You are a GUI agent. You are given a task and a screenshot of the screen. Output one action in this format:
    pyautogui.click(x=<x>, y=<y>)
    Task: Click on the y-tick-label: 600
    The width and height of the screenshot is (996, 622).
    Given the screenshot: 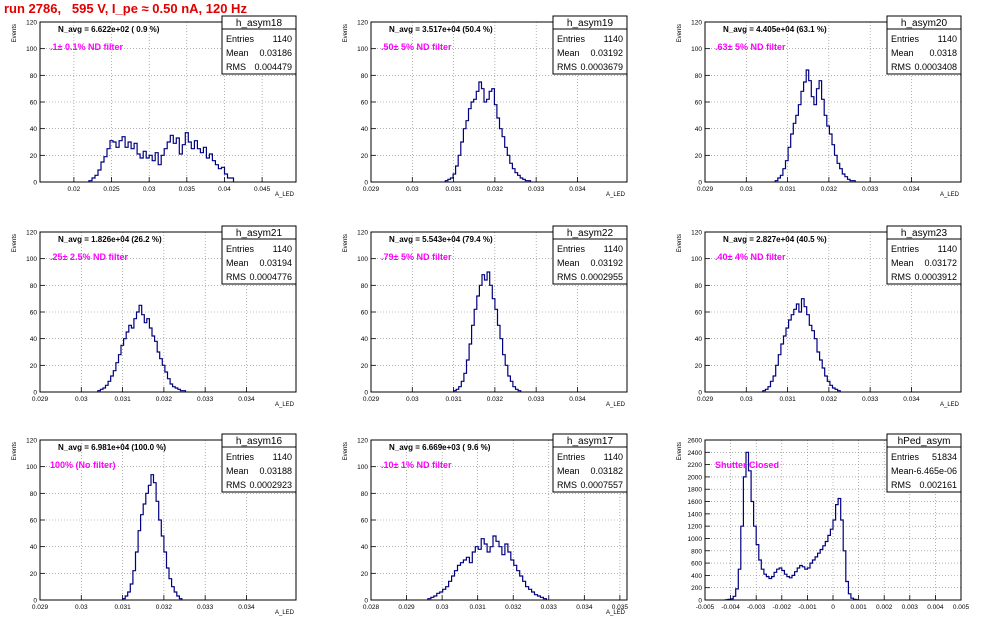 What is the action you would take?
    pyautogui.click(x=696, y=564)
    